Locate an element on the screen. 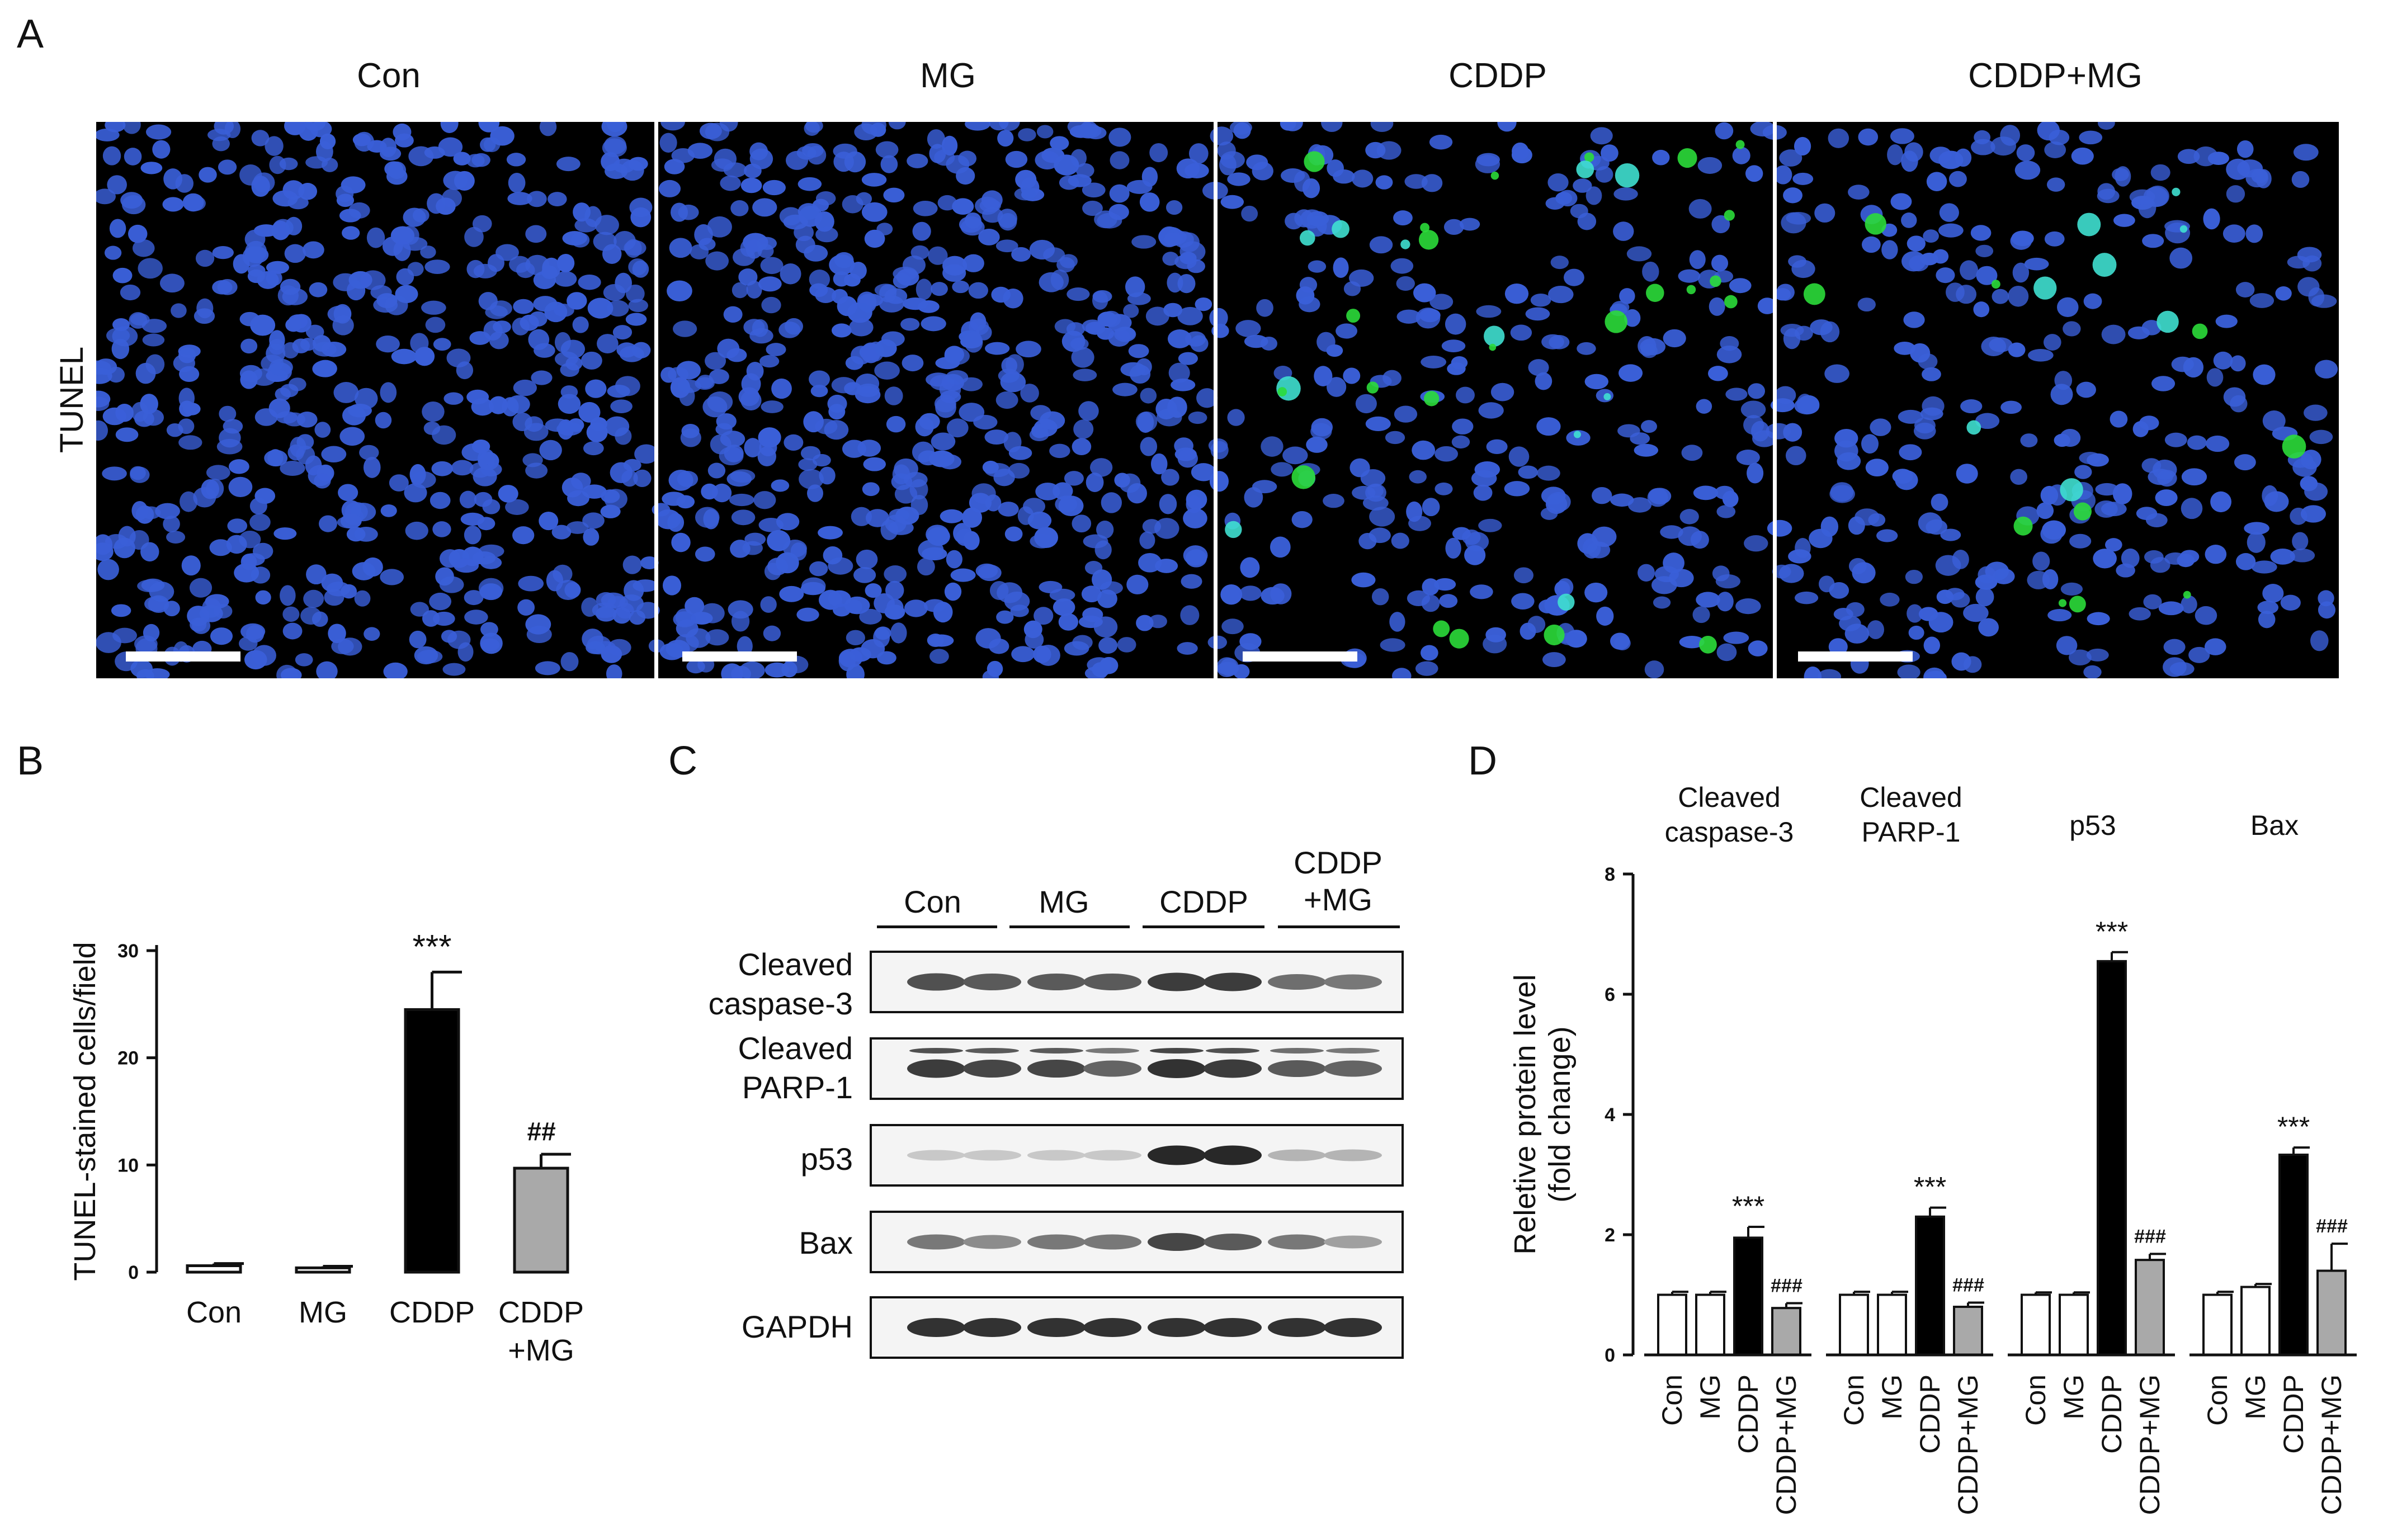 This screenshot has width=2383, height=1540. scale-bar is located at coordinates (1856, 656).